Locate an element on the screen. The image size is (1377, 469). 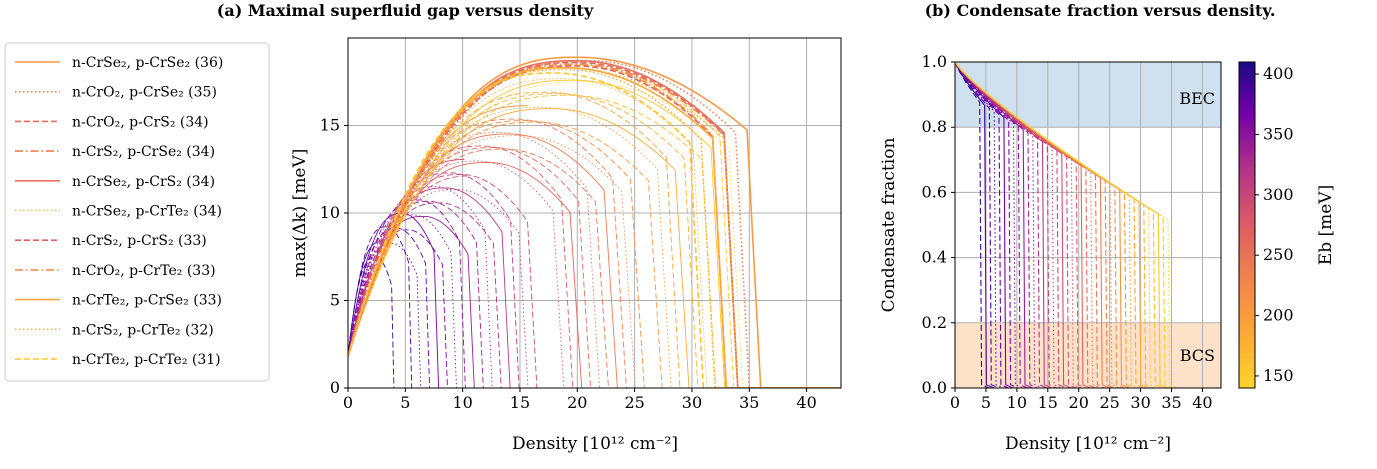
x-tick-label-a: 40 is located at coordinates (806, 402).